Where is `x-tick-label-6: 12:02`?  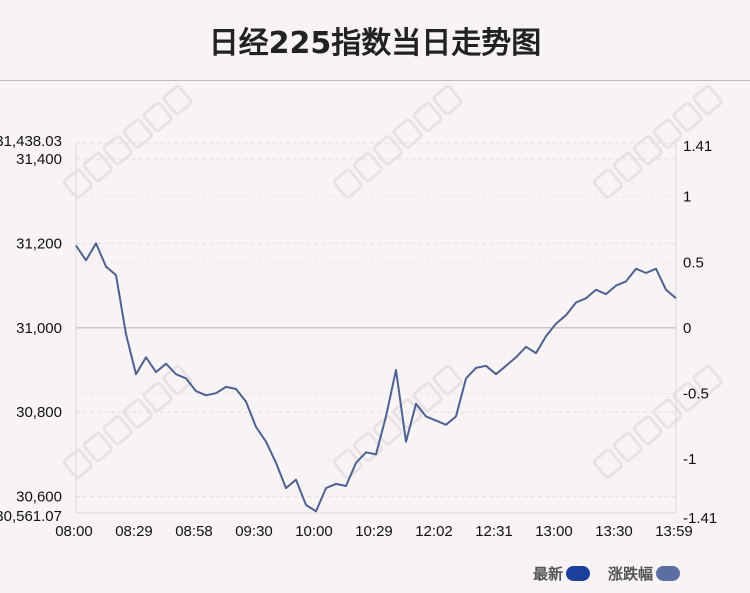 x-tick-label-6: 12:02 is located at coordinates (434, 531).